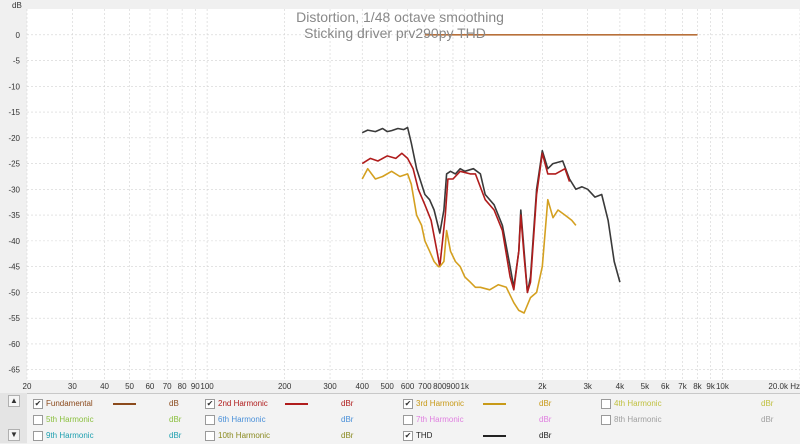 Image resolution: width=800 pixels, height=444 pixels. Describe the element at coordinates (210, 436) in the screenshot. I see `10th-harmonic-checkbox` at that location.